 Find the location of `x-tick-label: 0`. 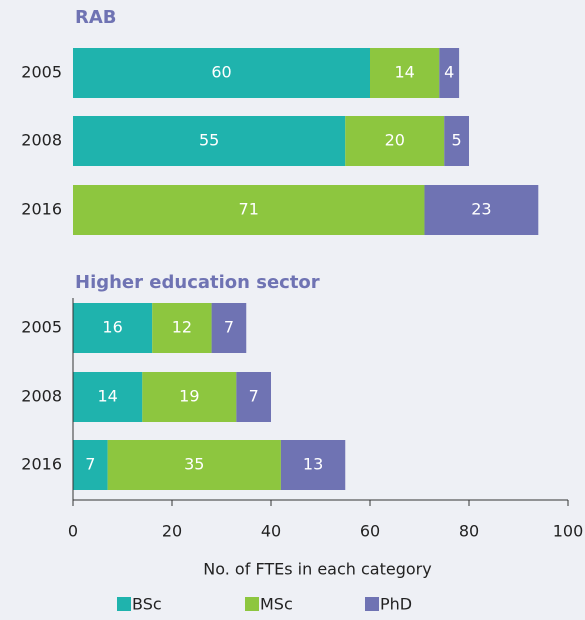

x-tick-label: 0 is located at coordinates (73, 531).